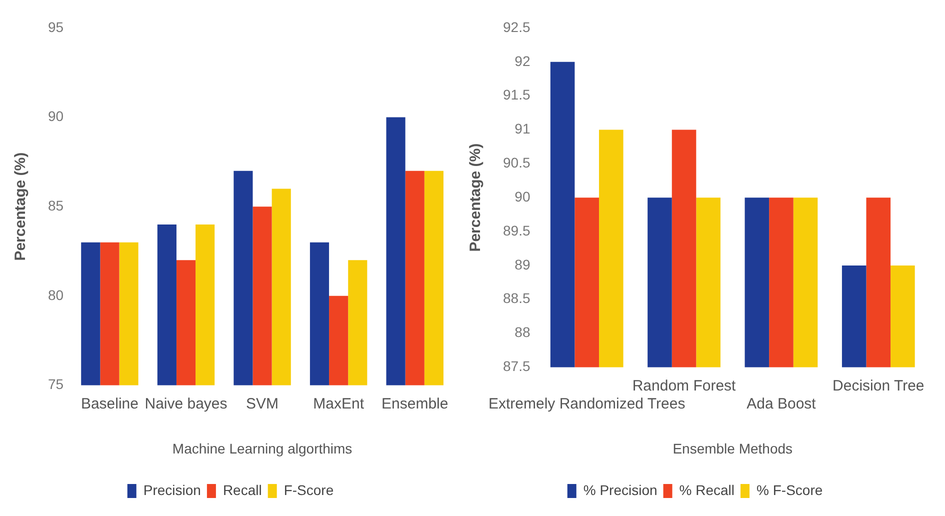  Describe the element at coordinates (789, 490) in the screenshot. I see `legend-label: % F-Score` at that location.